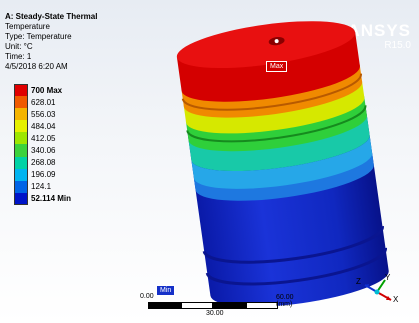  I want to click on legend-row: 196.09, so click(42, 174).